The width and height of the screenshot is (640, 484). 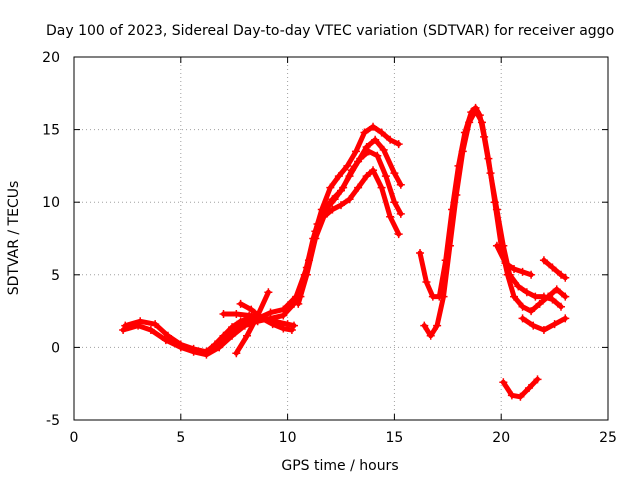 What do you see at coordinates (51, 58) in the screenshot?
I see `y-tick-label: 20` at bounding box center [51, 58].